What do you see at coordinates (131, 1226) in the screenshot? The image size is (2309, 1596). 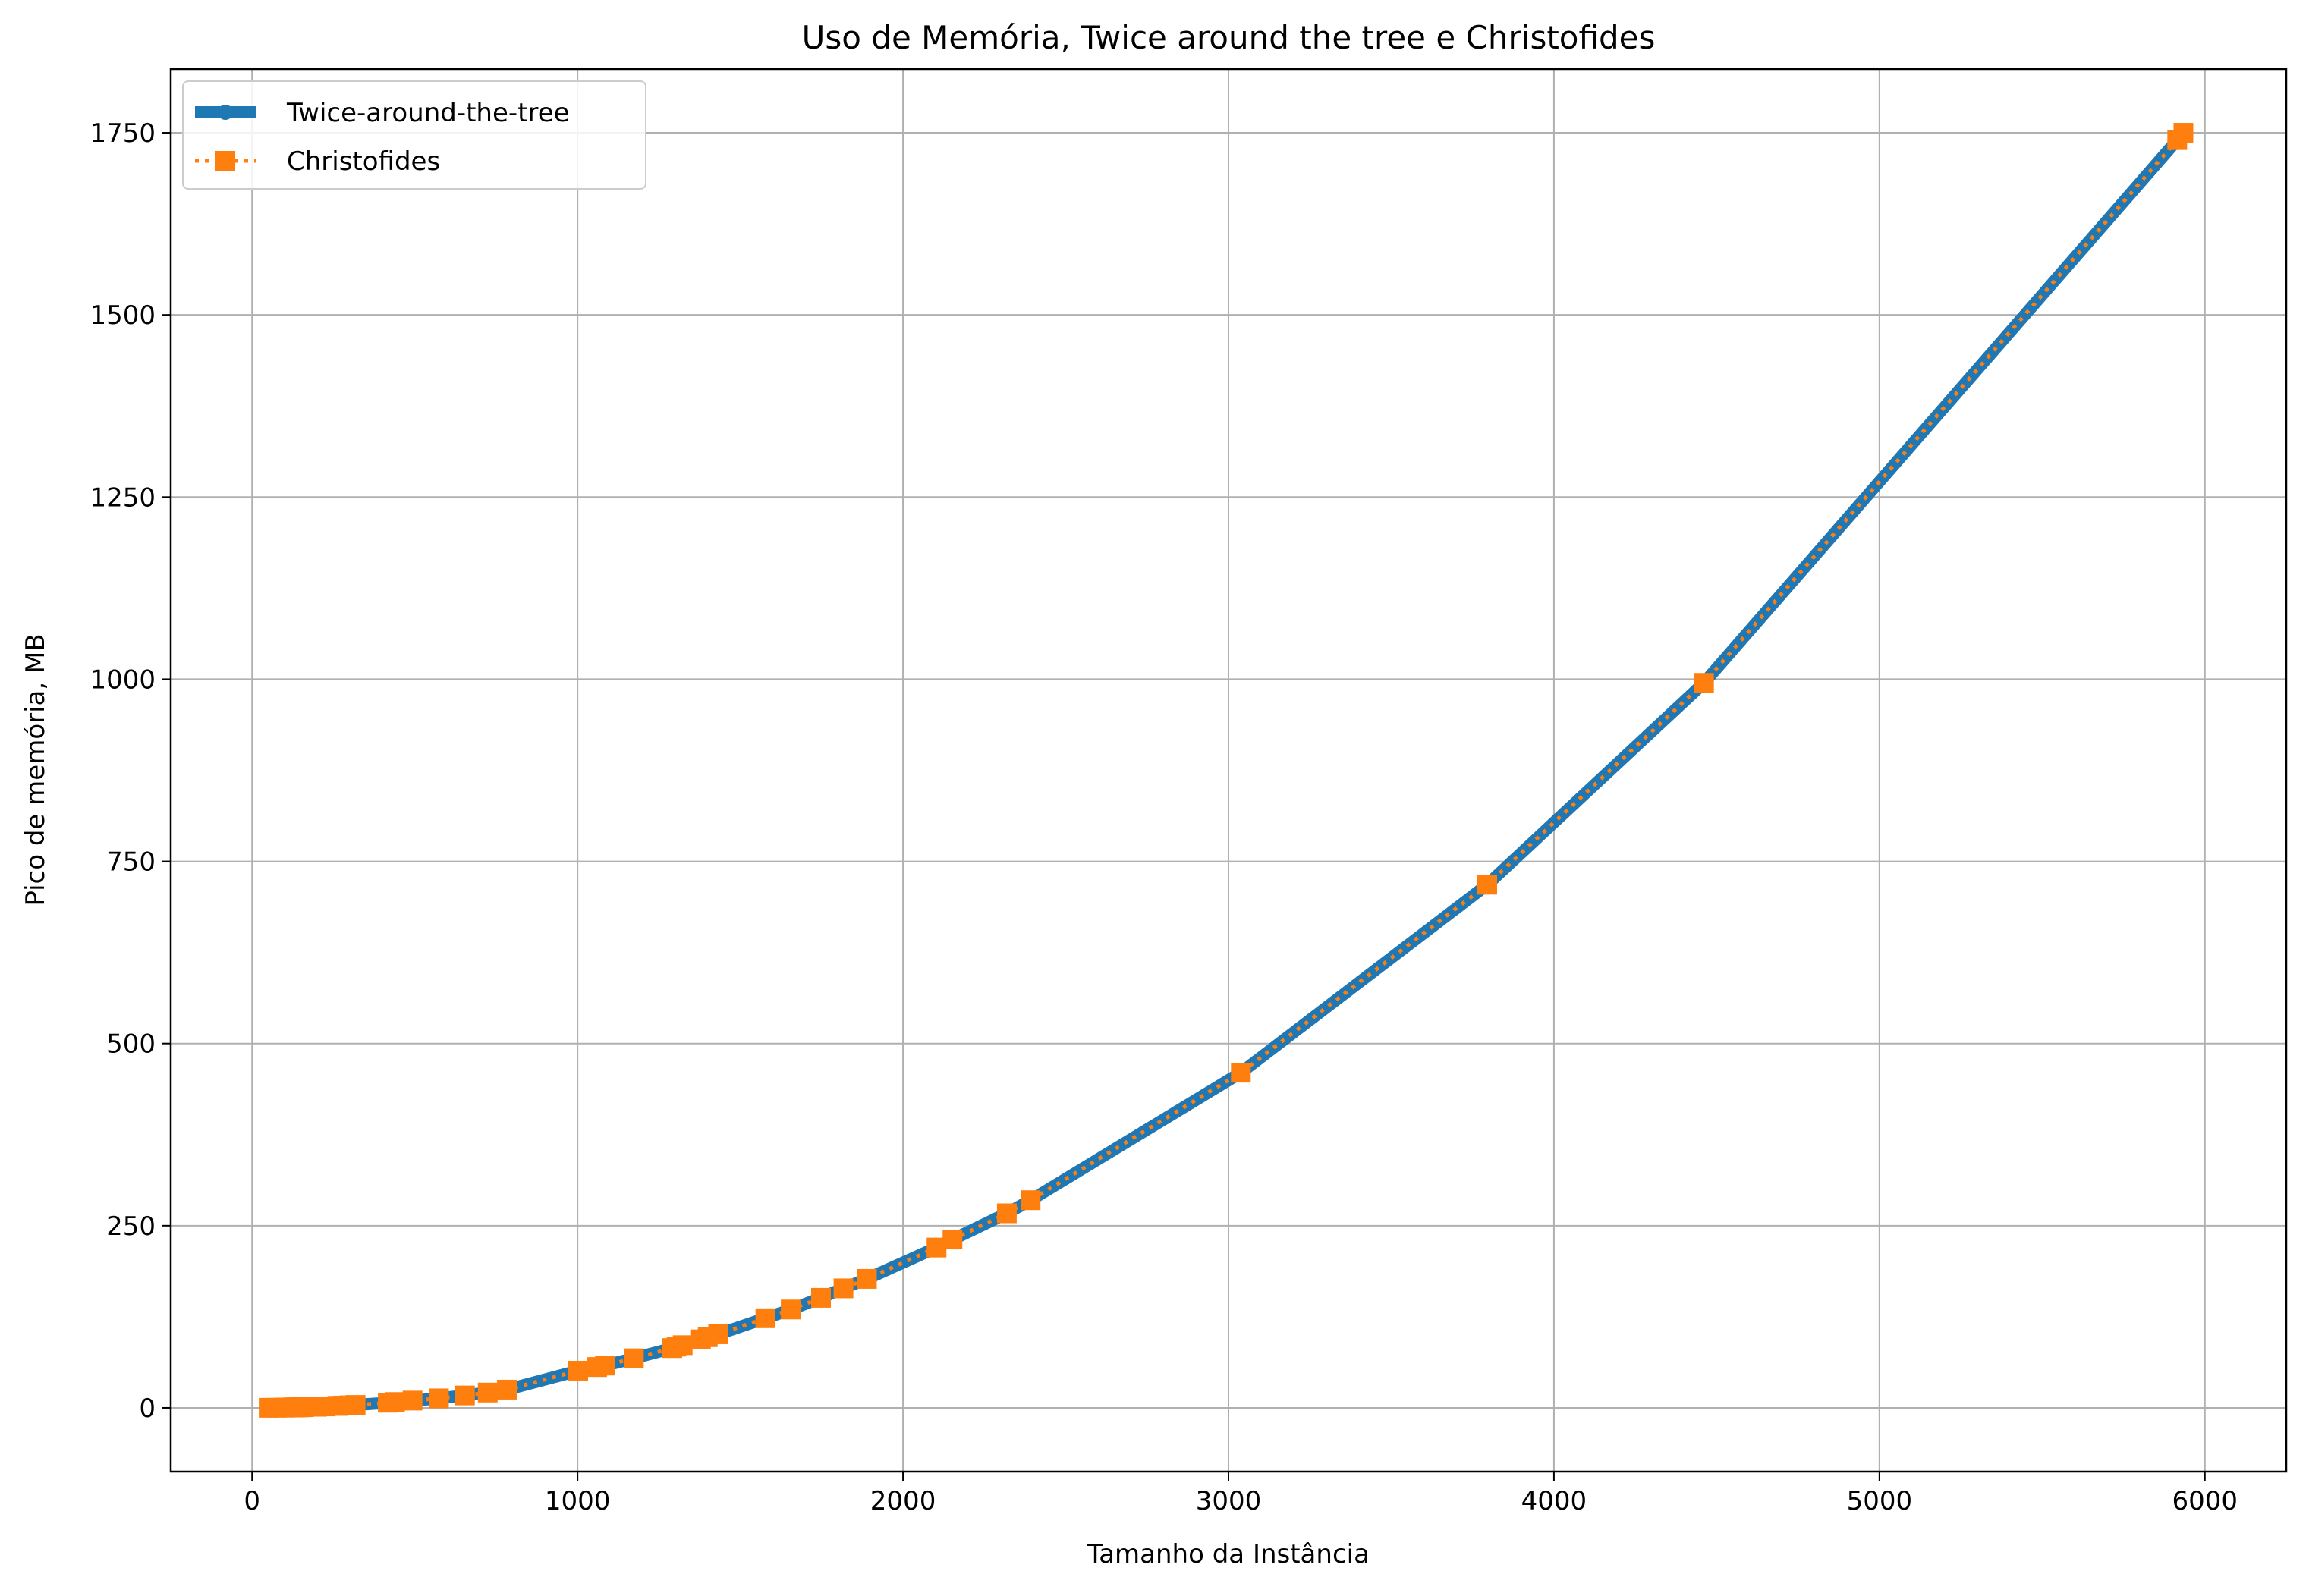 I see `y-tick-label: 250` at bounding box center [131, 1226].